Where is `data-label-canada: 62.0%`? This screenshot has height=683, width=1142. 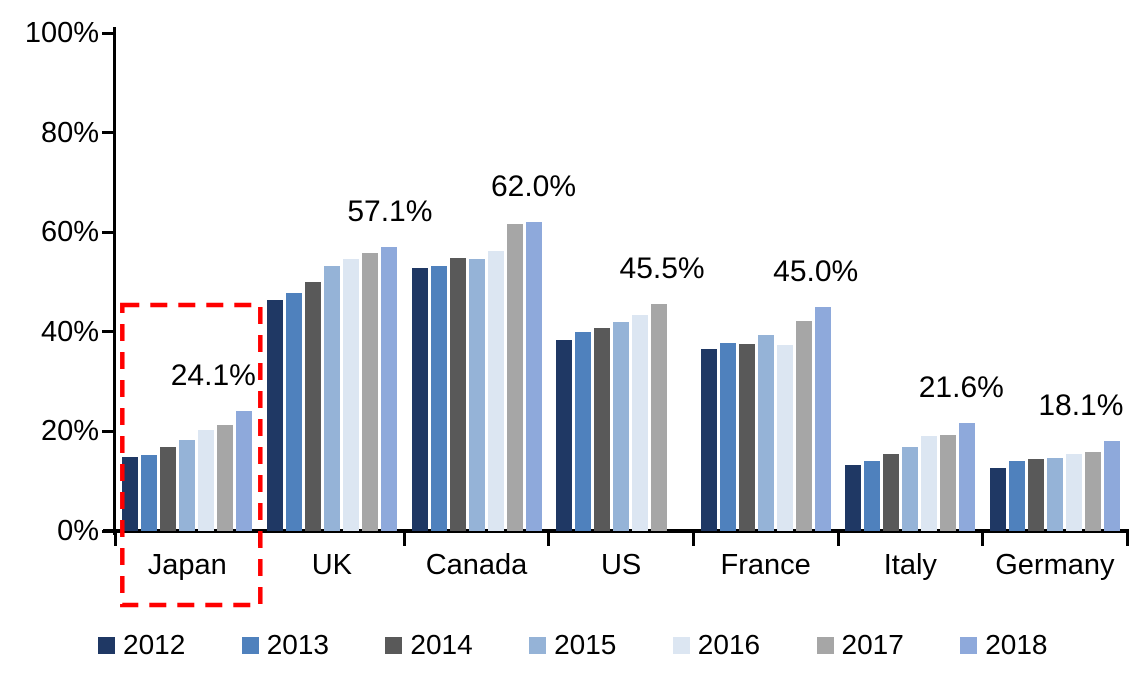 data-label-canada: 62.0% is located at coordinates (533, 187).